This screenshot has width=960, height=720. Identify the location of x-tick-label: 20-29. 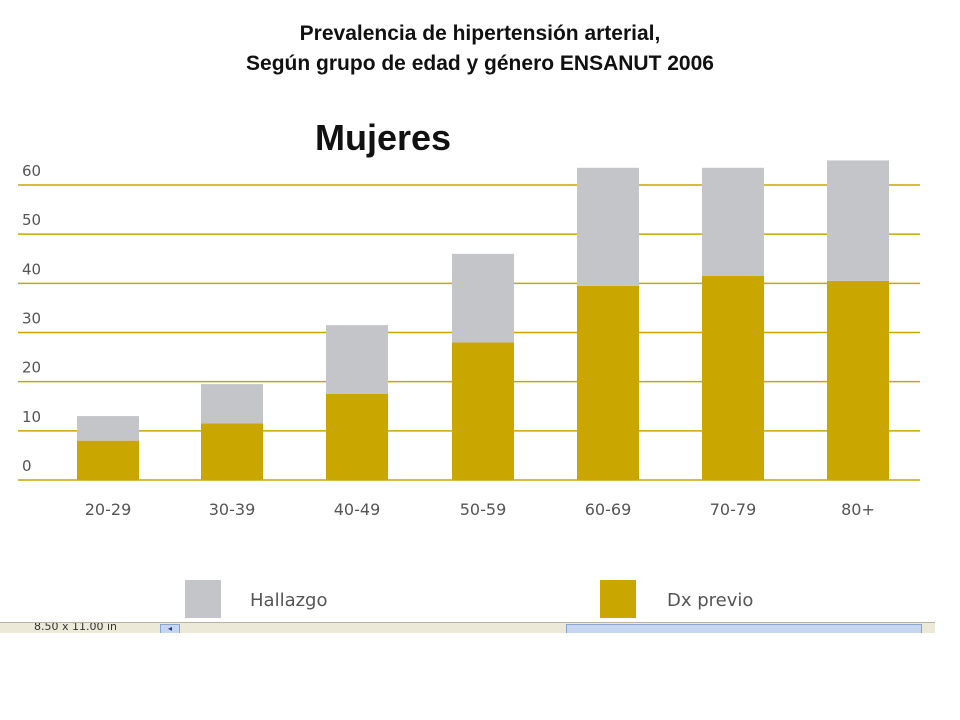
(108, 509).